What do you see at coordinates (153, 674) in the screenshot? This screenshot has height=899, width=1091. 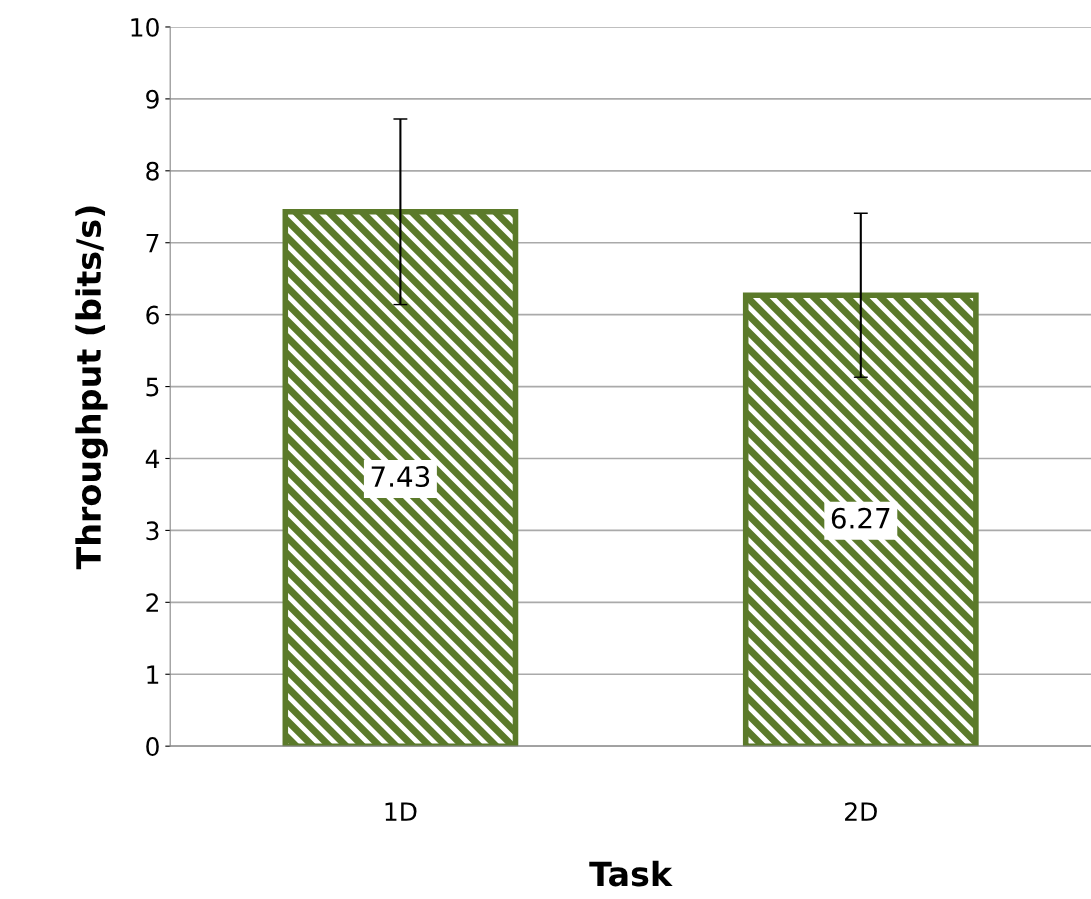 I see `y-tick-label: 1` at bounding box center [153, 674].